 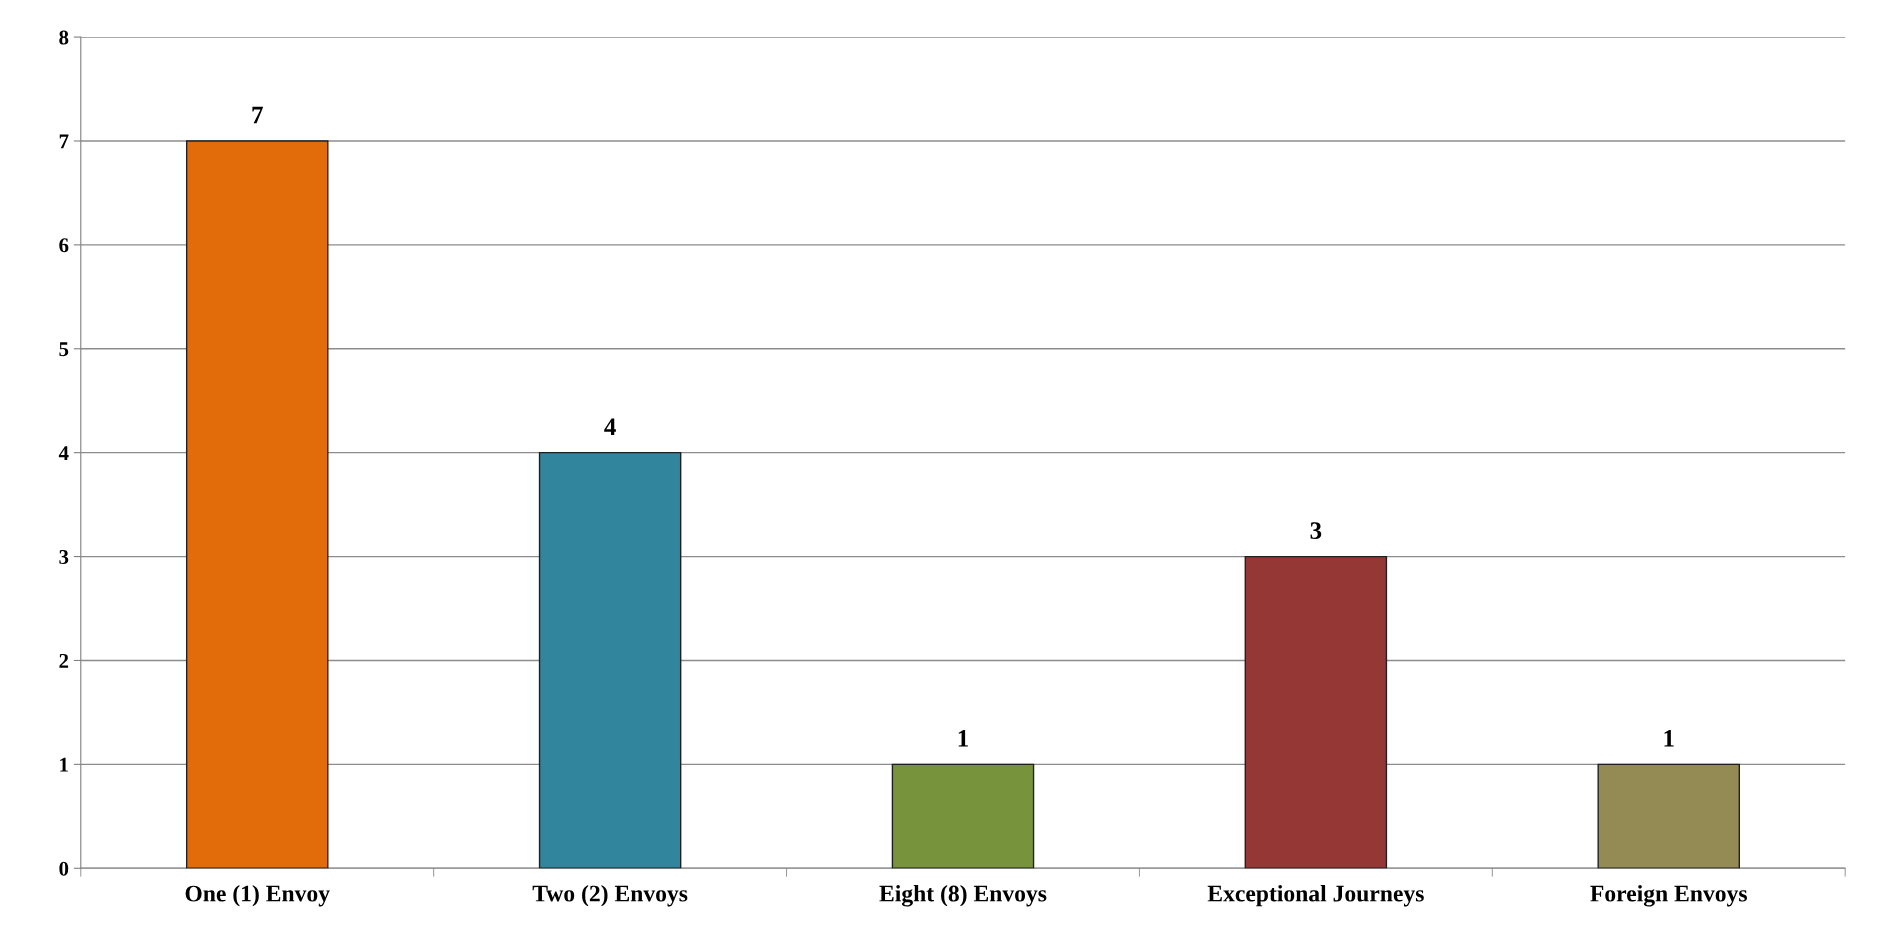 I want to click on y-tick-label: 0, so click(x=64, y=868).